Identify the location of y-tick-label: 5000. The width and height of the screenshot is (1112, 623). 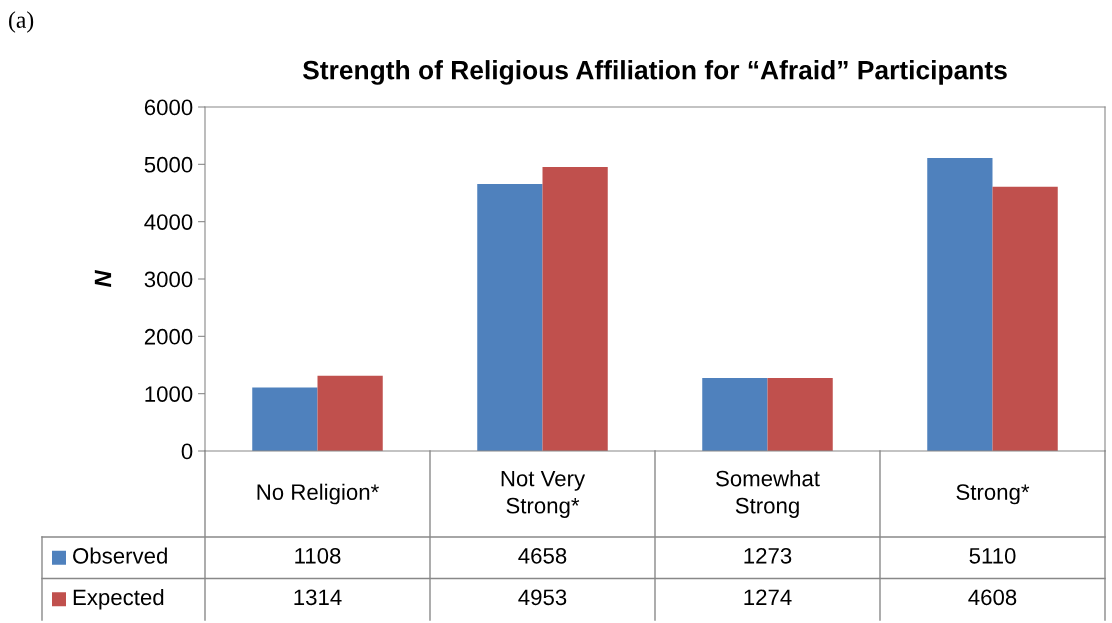
(168, 164).